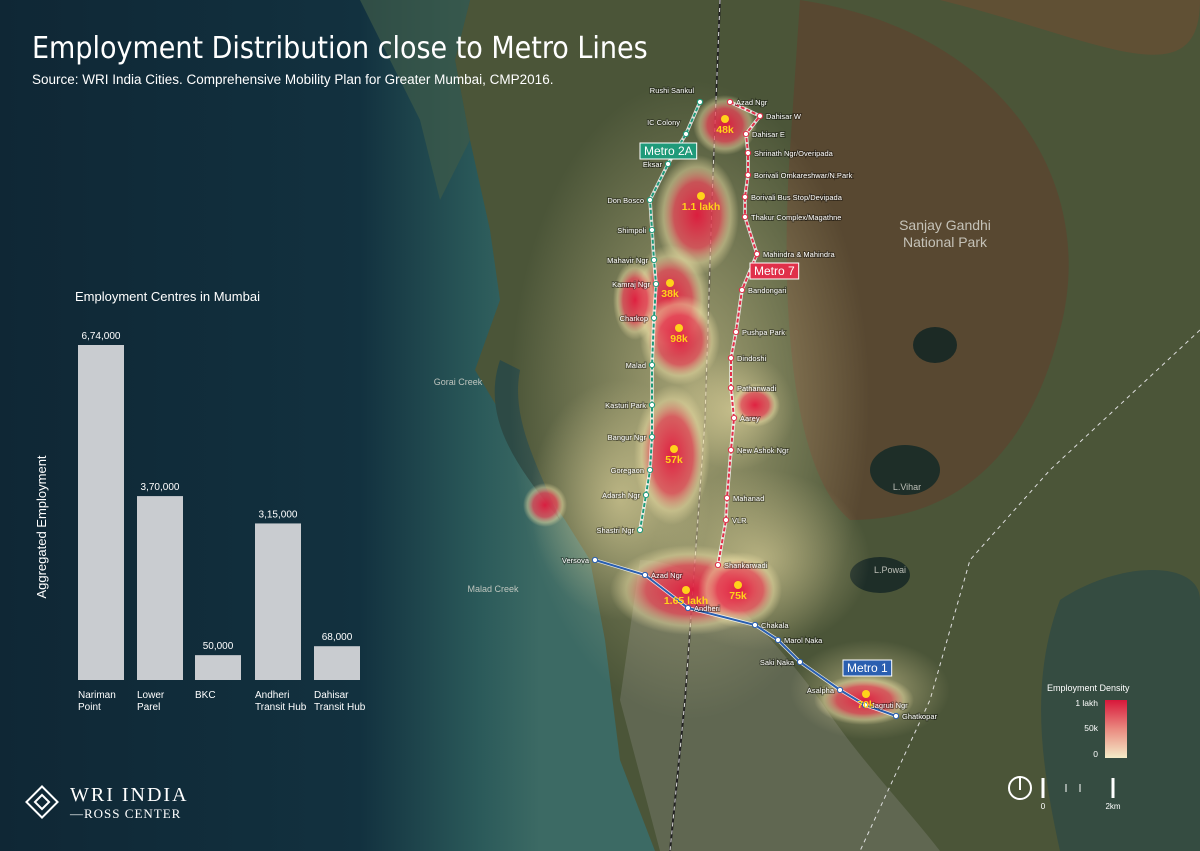  Describe the element at coordinates (625, 405) in the screenshot. I see `station-label: Kasturi Park` at that location.